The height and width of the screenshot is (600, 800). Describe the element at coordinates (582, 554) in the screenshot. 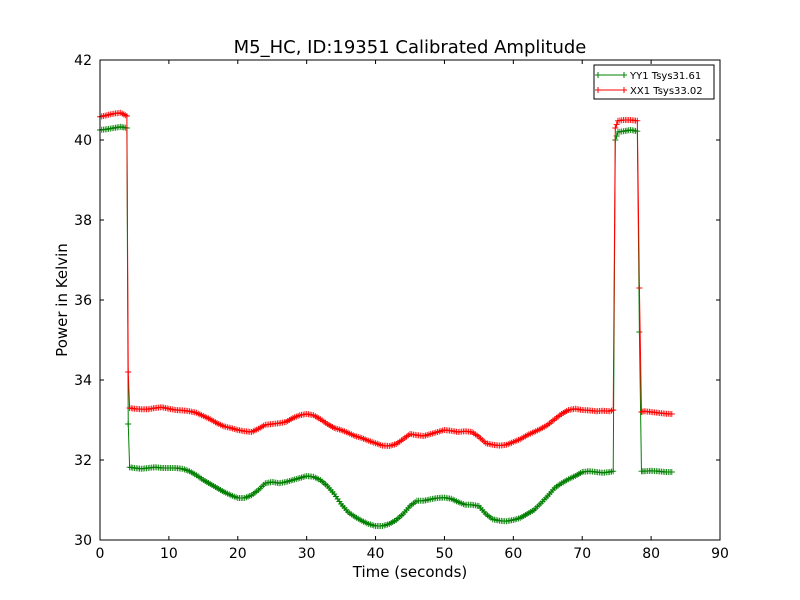

I see `x-tick-label: 70` at that location.